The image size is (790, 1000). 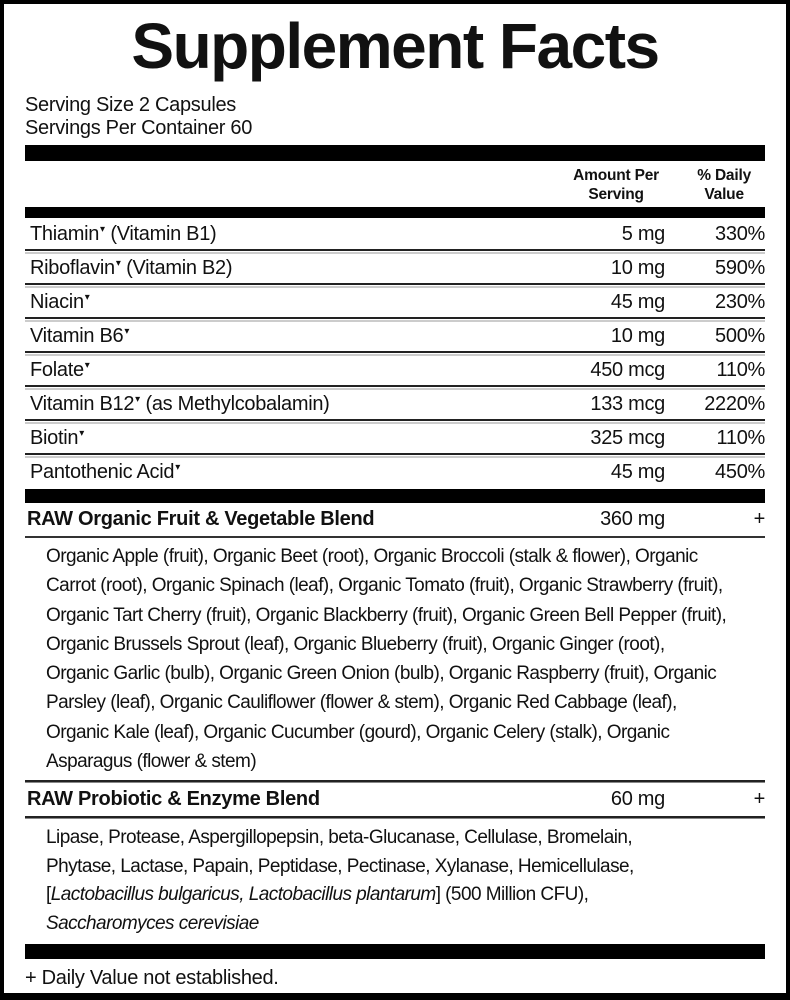 What do you see at coordinates (54, 438) in the screenshot?
I see `nutrient-name-text: Biotin` at bounding box center [54, 438].